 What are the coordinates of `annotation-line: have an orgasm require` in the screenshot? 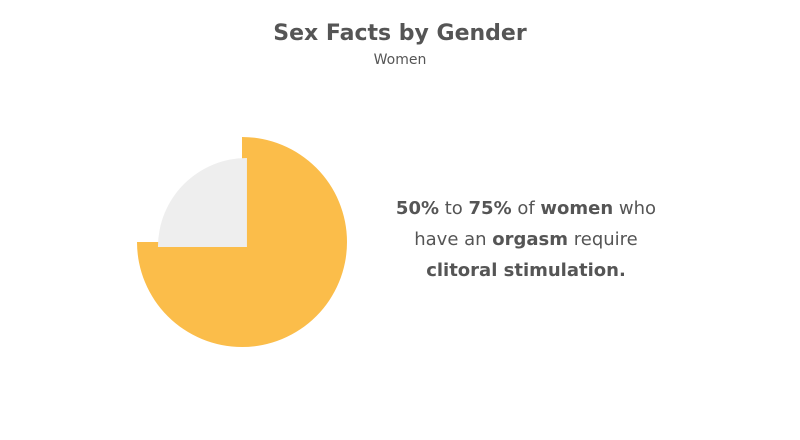 It's located at (526, 239).